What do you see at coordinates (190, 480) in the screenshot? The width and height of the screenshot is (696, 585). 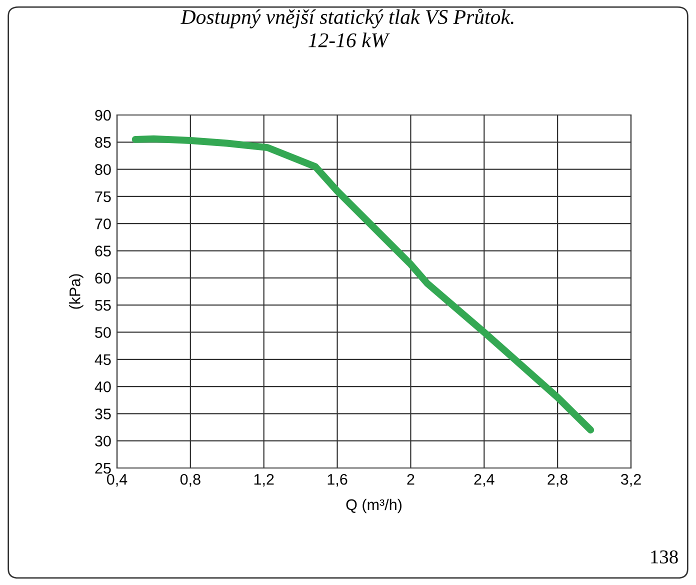 I see `x-tick-label: 0,8` at bounding box center [190, 480].